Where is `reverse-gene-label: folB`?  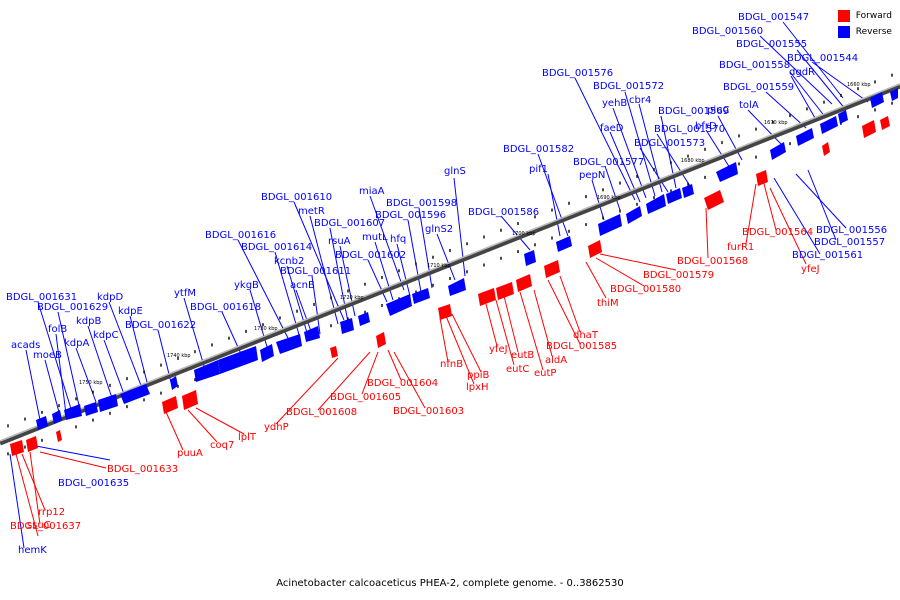
reverse-gene-label: folB is located at coordinates (57, 329).